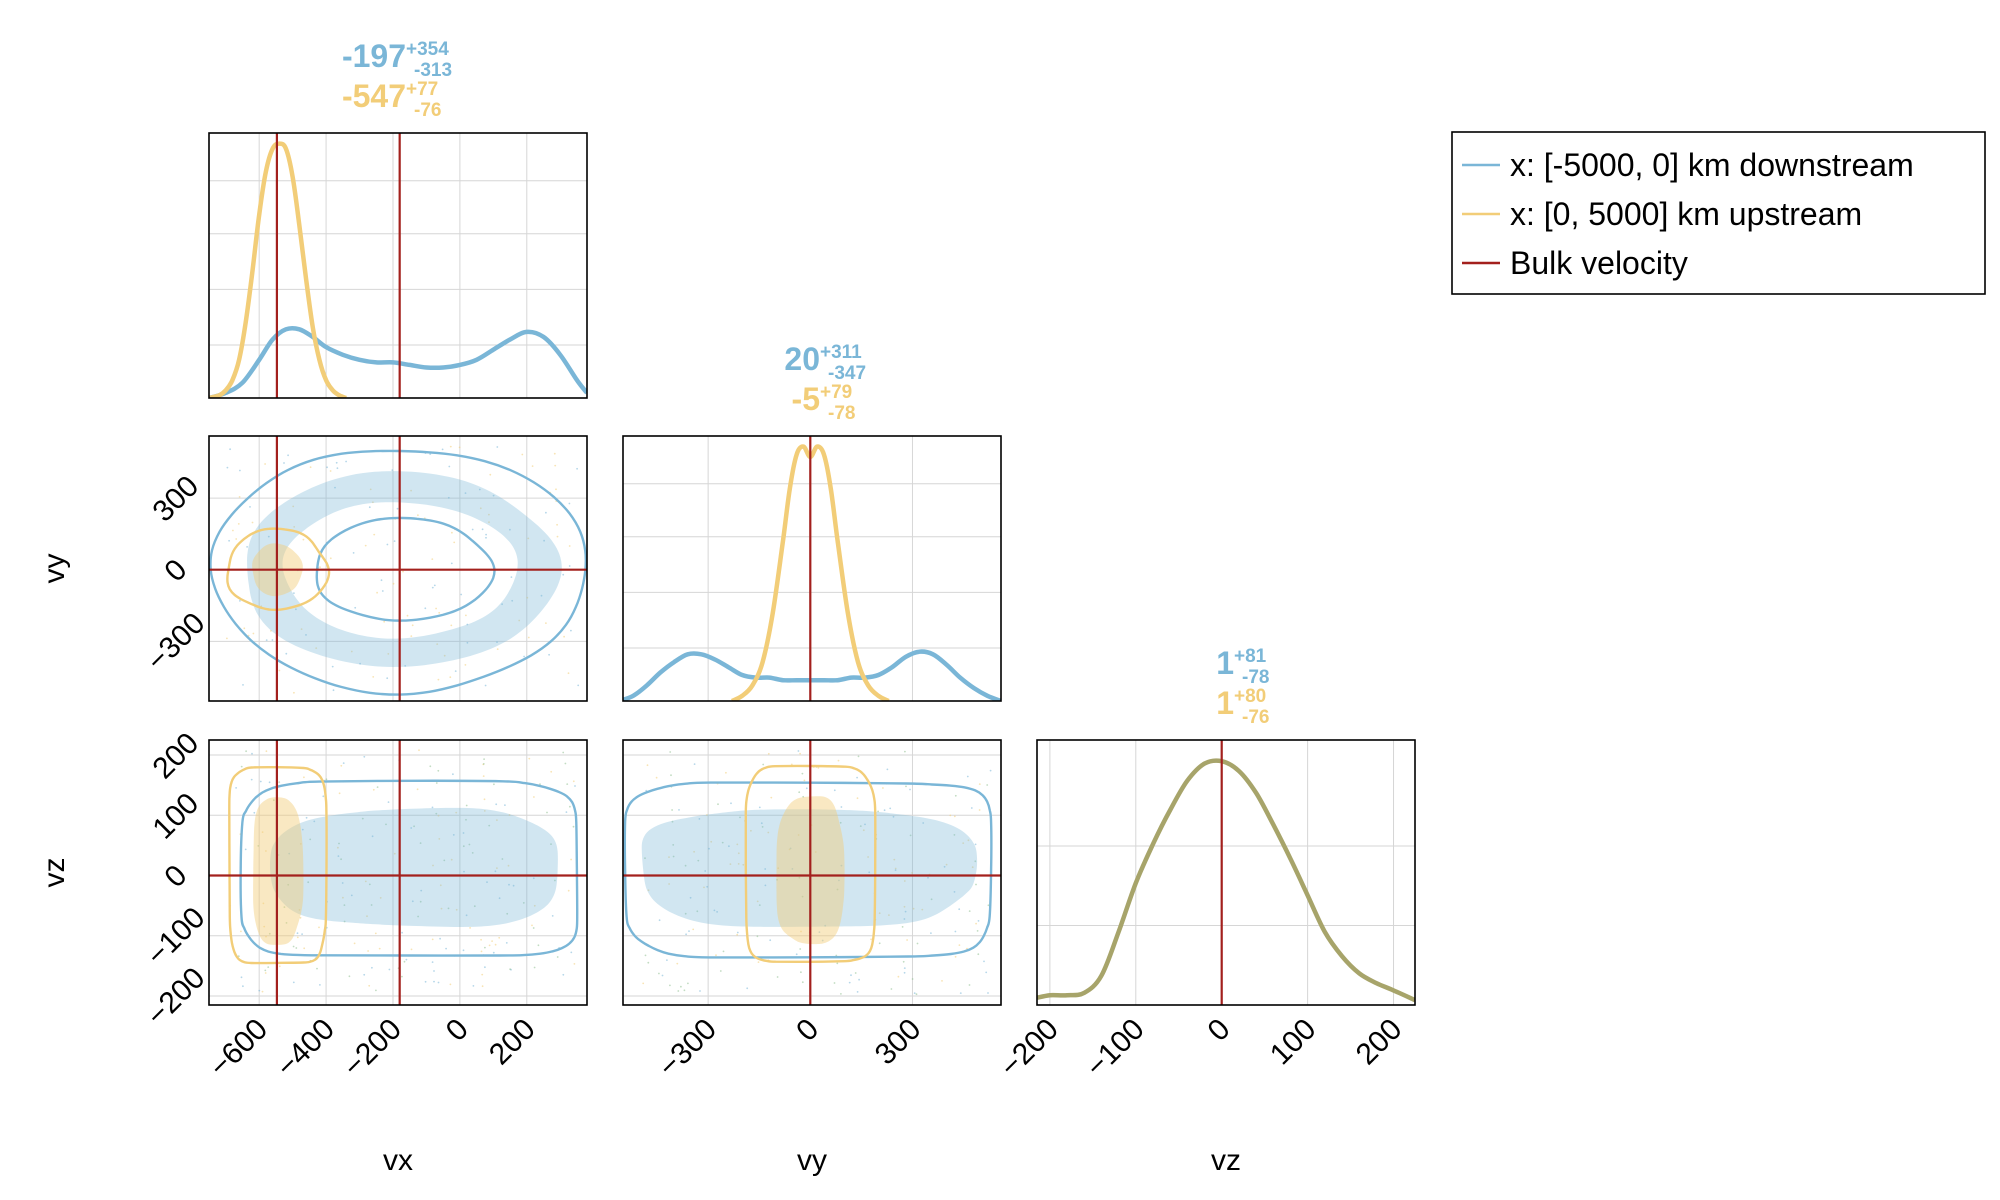 The width and height of the screenshot is (2000, 1200). I want to click on x-tick-label: 200, so click(512, 1042).